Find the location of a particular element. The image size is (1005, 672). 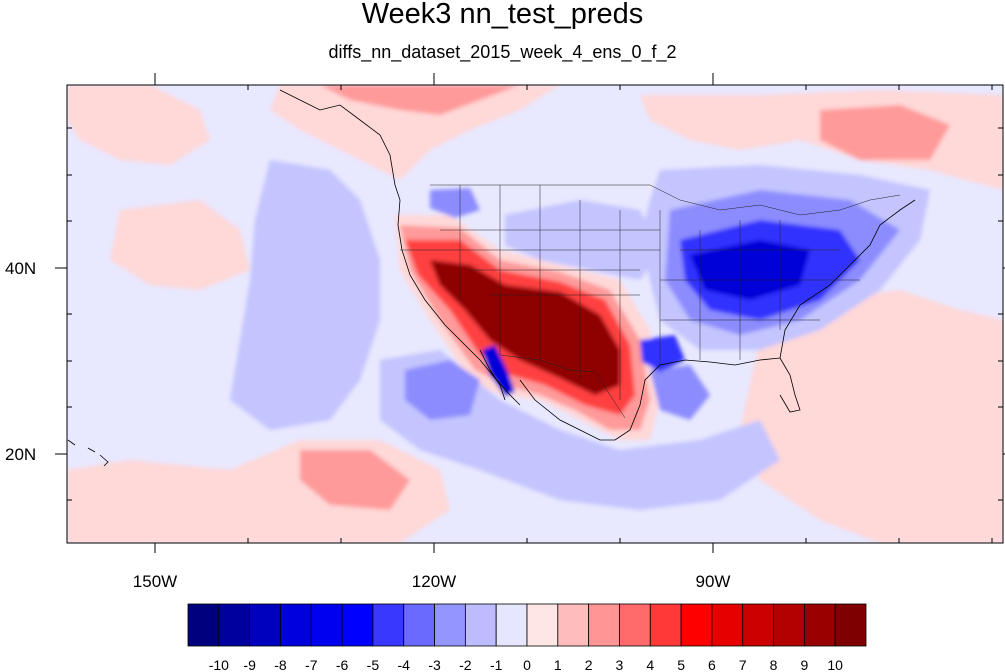

colorbar-label: 5 is located at coordinates (681, 664).